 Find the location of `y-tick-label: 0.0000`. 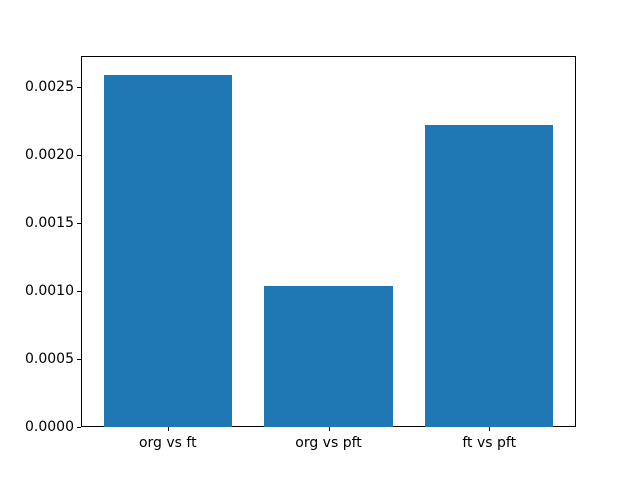

y-tick-label: 0.0000 is located at coordinates (49, 427).